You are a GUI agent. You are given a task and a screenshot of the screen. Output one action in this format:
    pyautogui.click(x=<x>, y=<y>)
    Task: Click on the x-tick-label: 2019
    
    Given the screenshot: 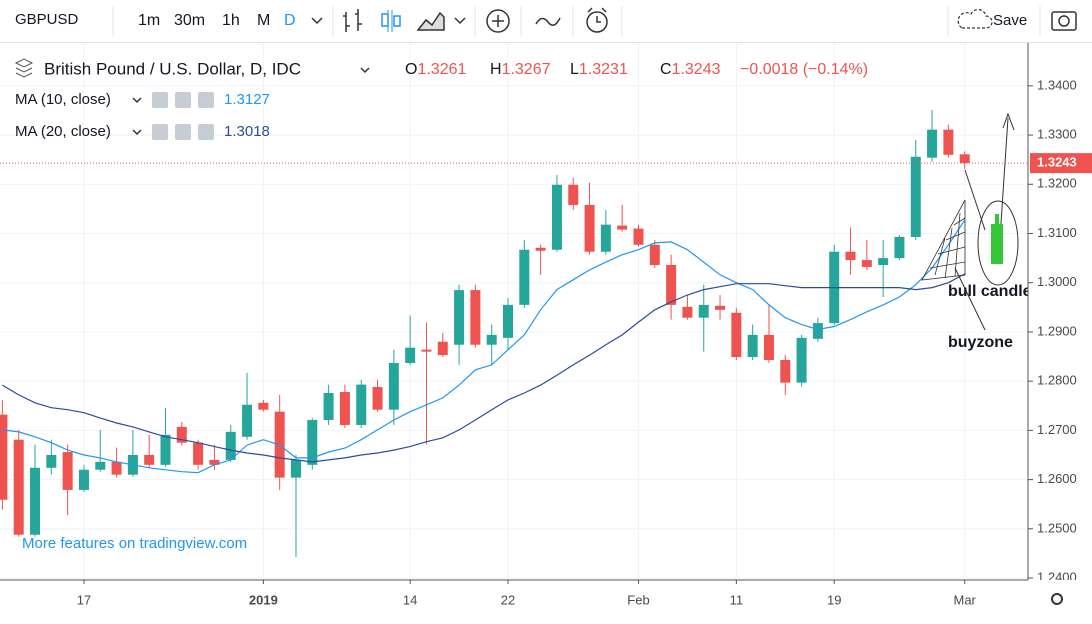 What is the action you would take?
    pyautogui.click(x=263, y=599)
    